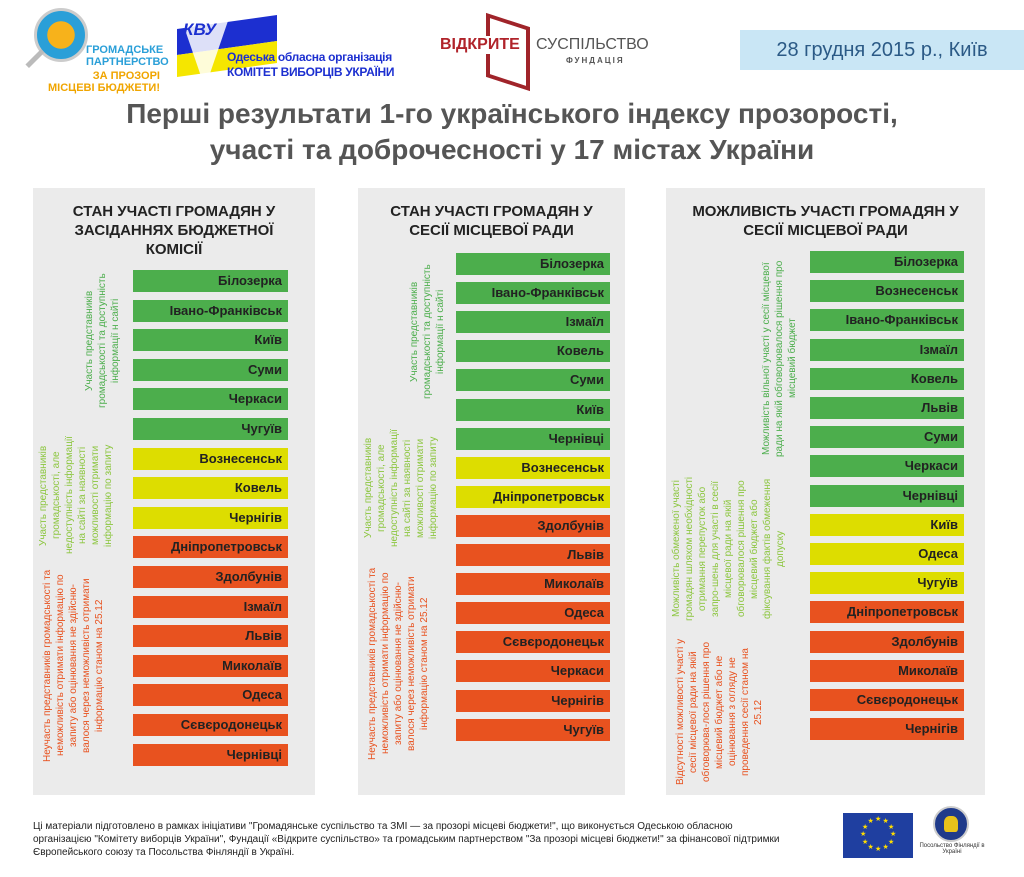 This screenshot has height=877, width=1024. What do you see at coordinates (210, 754) in the screenshot?
I see `city-bar-orange: Чернівці` at bounding box center [210, 754].